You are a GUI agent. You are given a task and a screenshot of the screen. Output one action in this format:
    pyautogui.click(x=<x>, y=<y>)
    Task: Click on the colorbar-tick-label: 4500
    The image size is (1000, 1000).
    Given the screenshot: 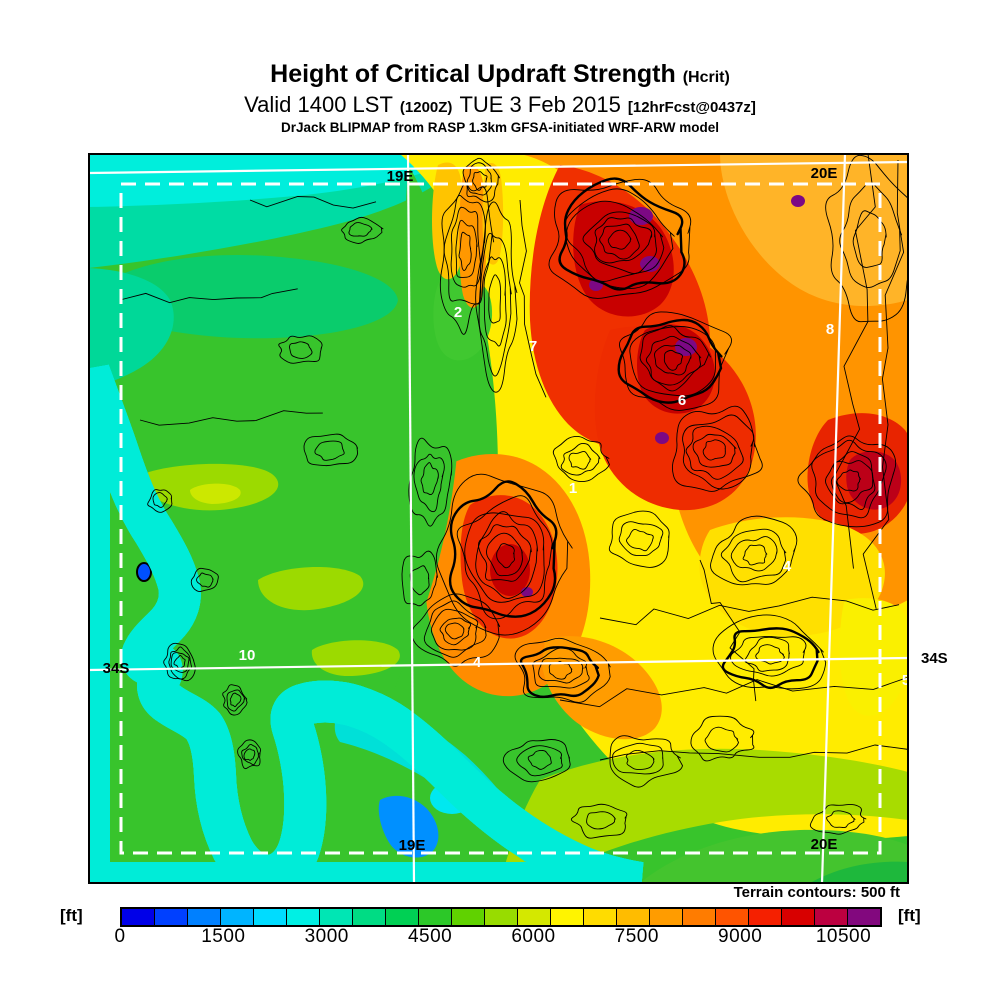 What is the action you would take?
    pyautogui.click(x=430, y=936)
    